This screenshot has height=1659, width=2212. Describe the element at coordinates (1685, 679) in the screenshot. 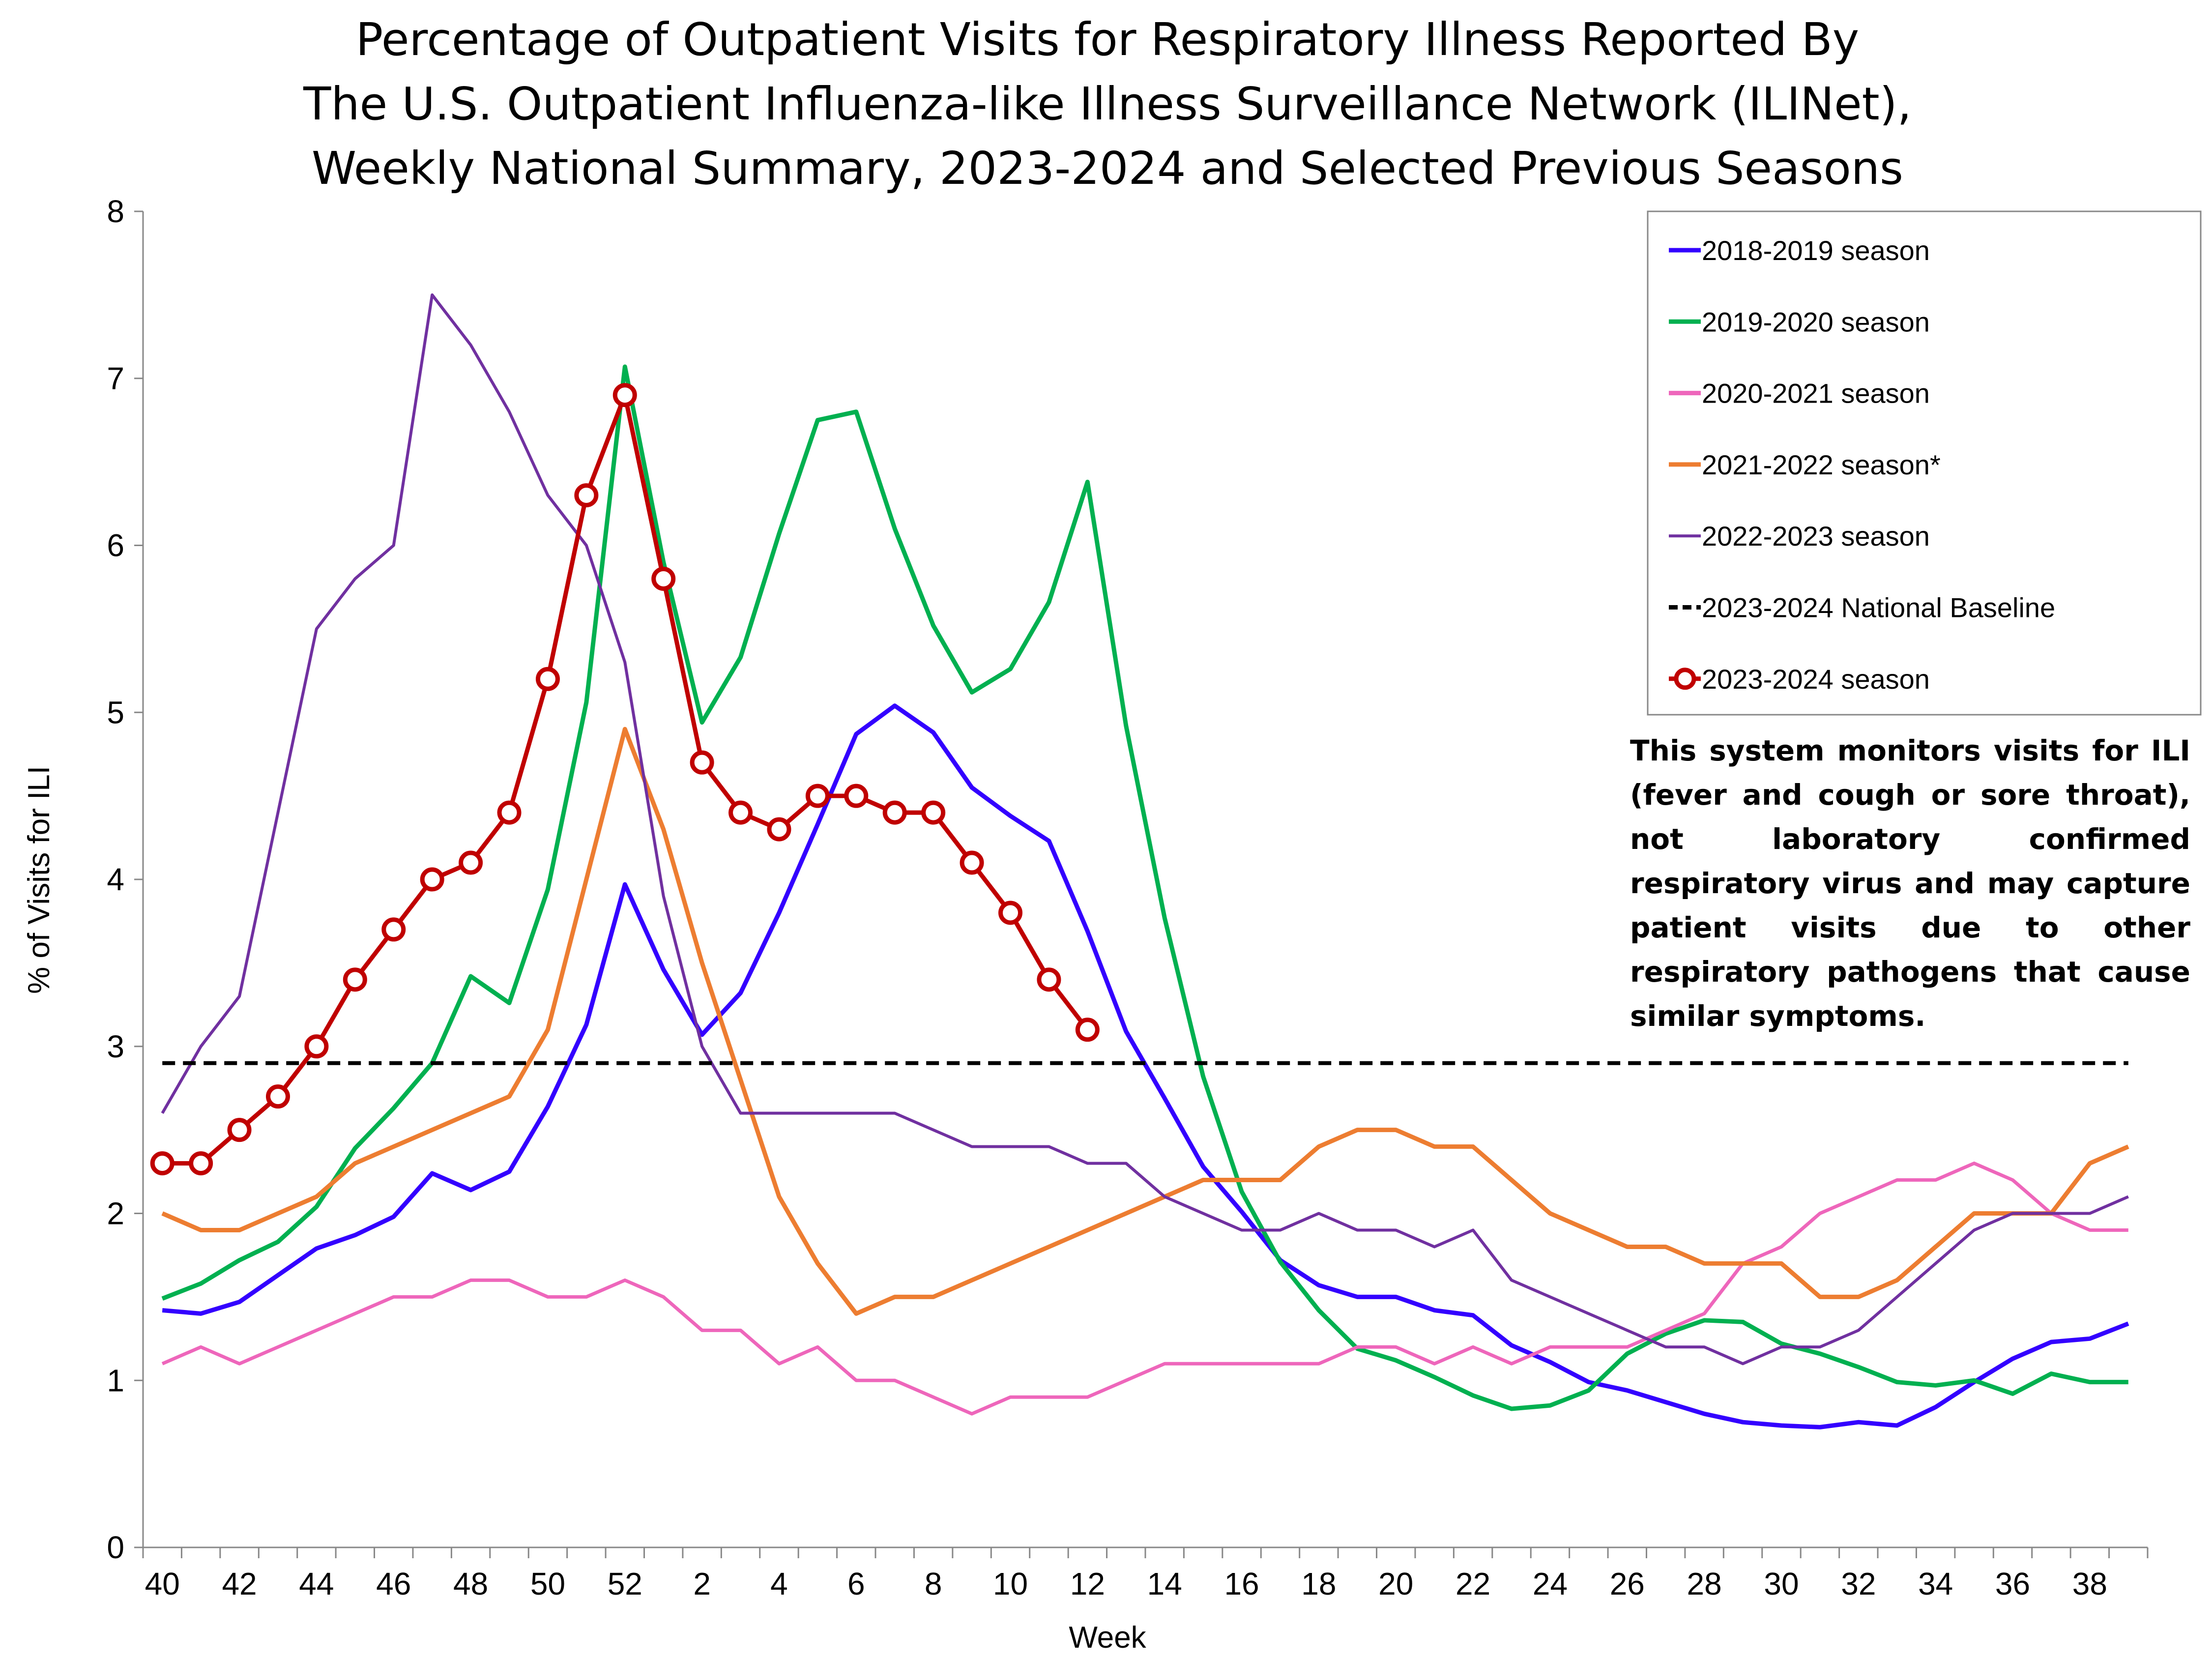

I see `legend-marker` at that location.